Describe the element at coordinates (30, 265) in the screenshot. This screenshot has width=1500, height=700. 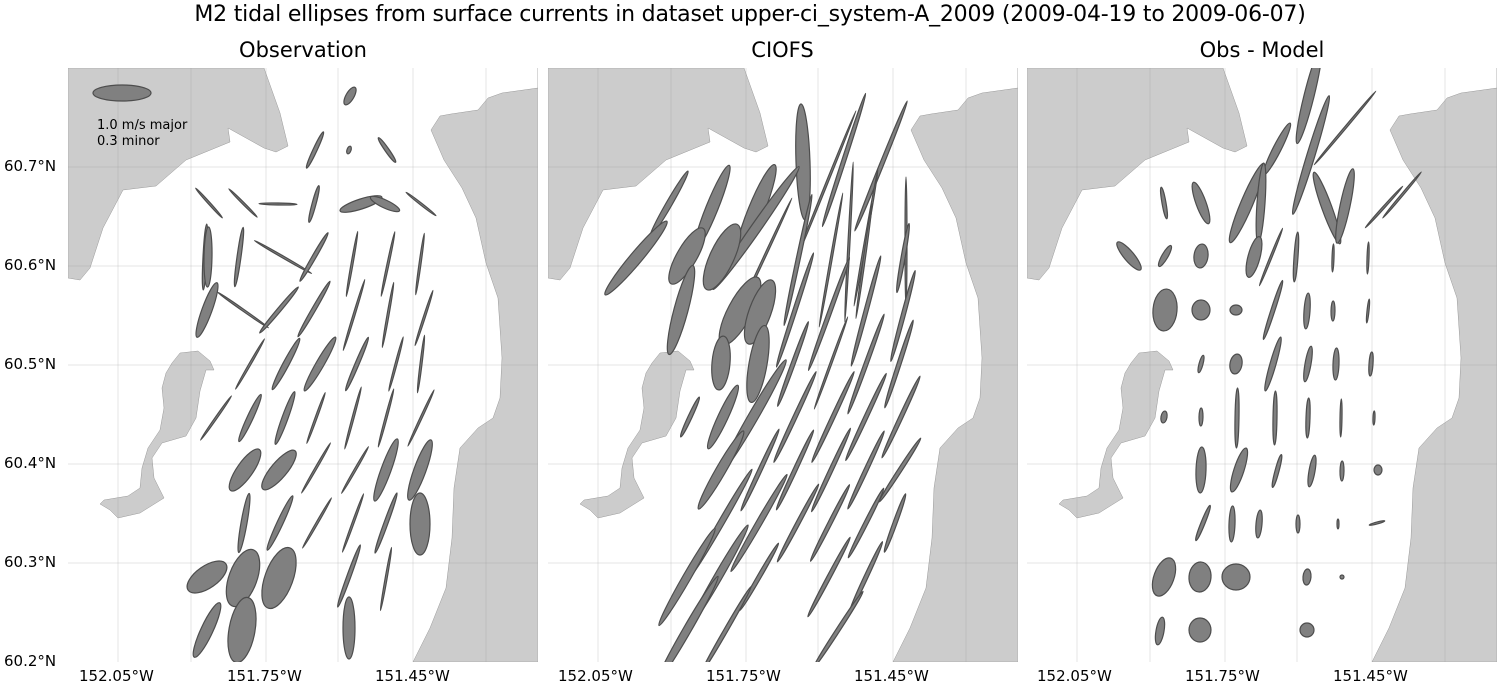
I see `y-tick-60-6: 60.6°N` at that location.